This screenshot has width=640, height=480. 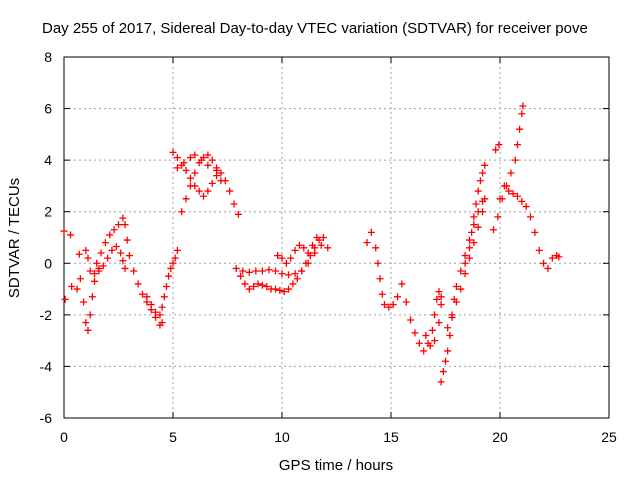 What do you see at coordinates (173, 437) in the screenshot?
I see `x-tick-label: 5` at bounding box center [173, 437].